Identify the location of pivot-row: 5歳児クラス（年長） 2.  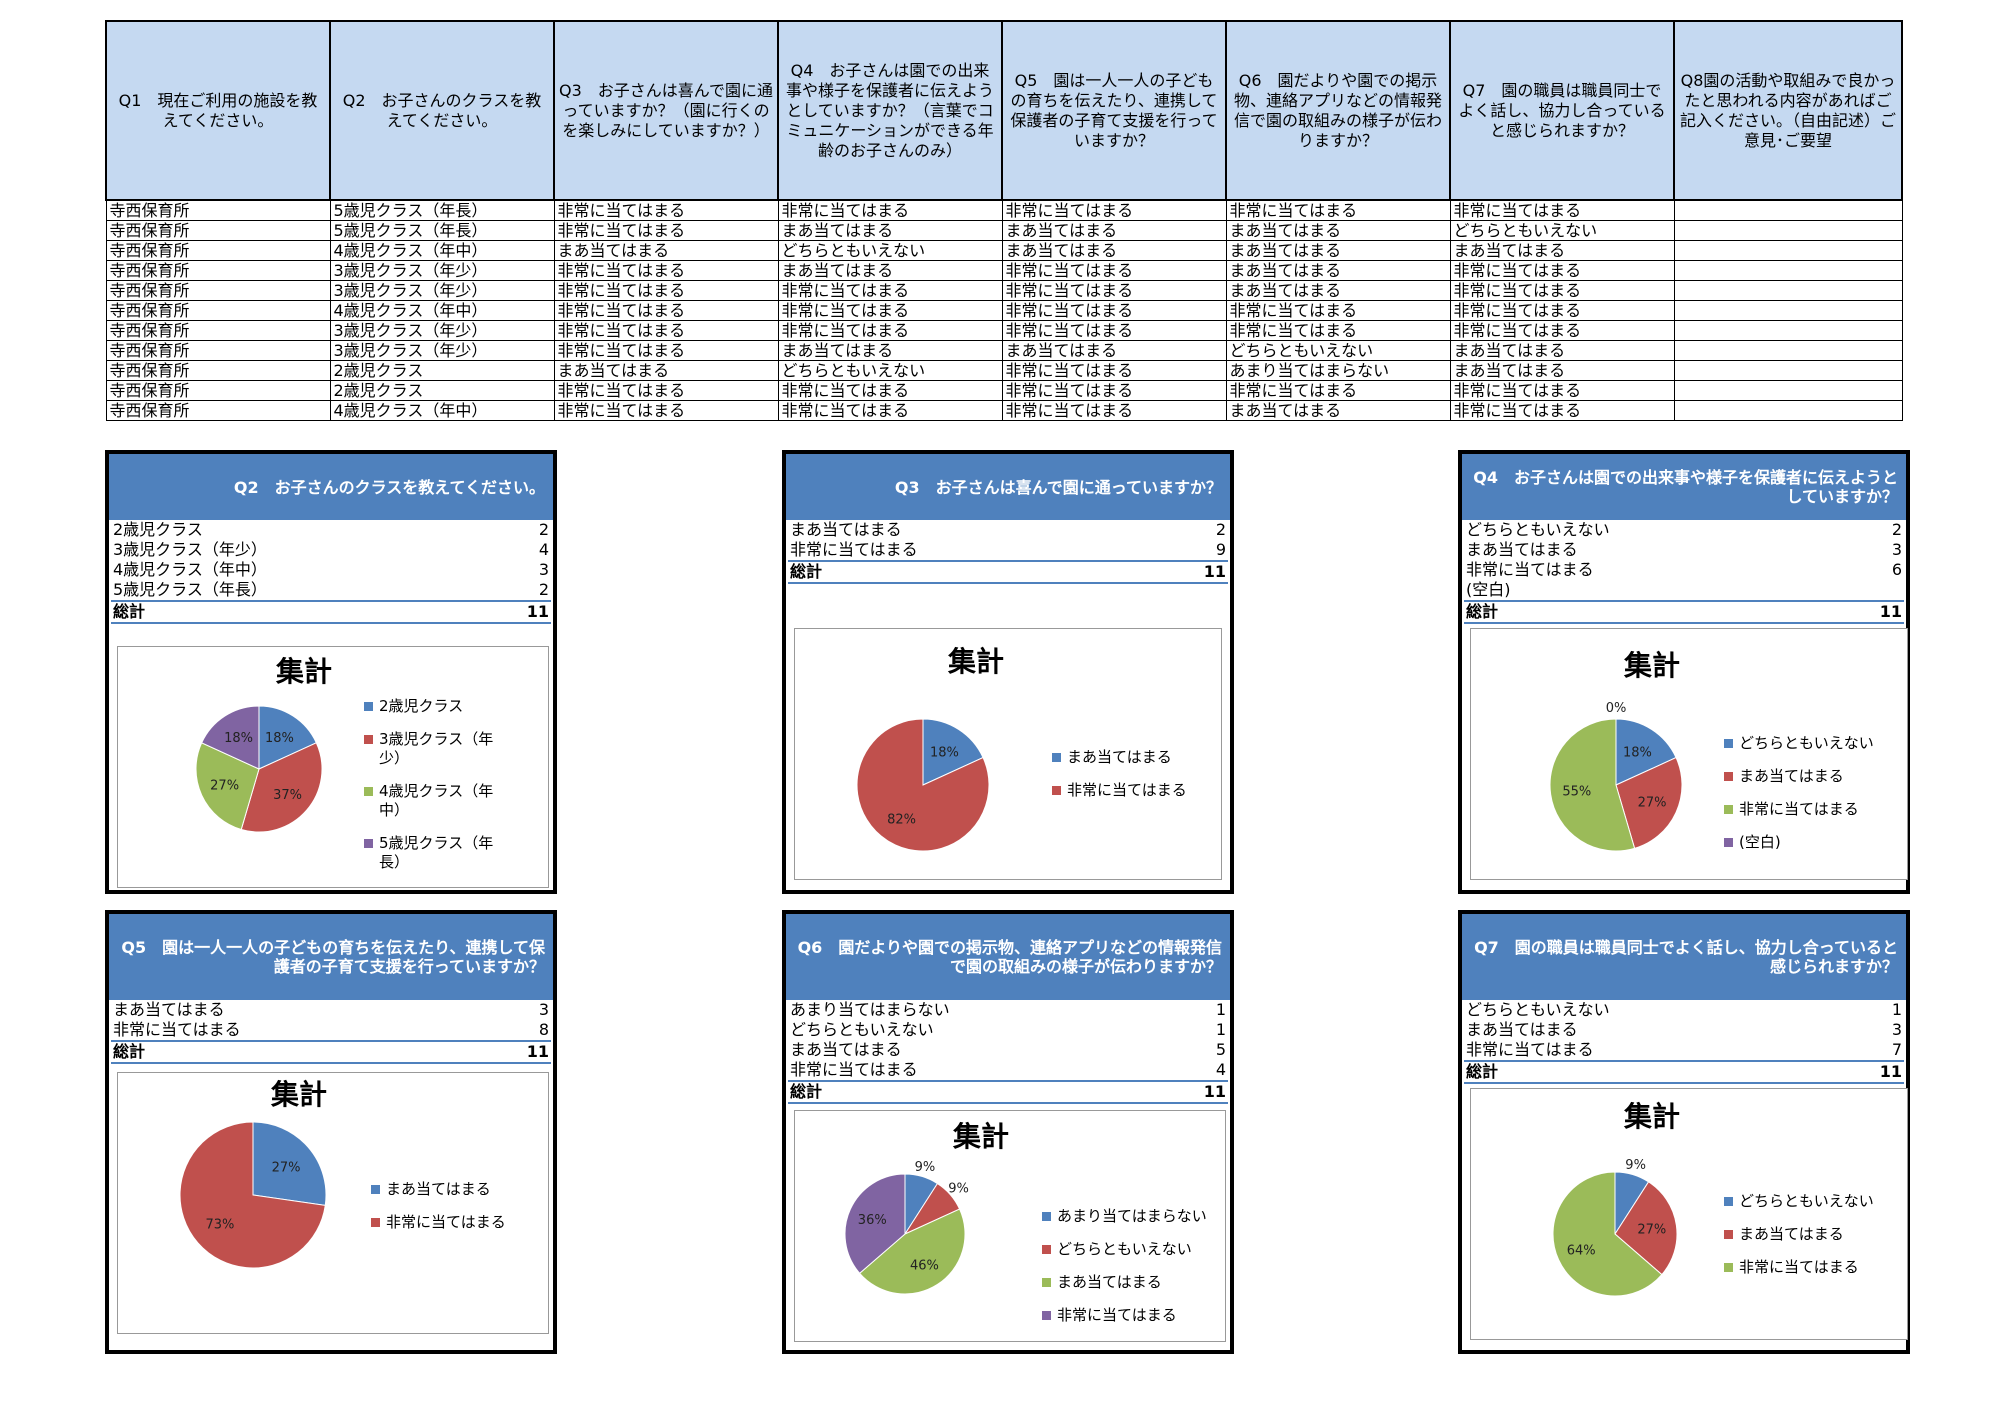
(331, 590).